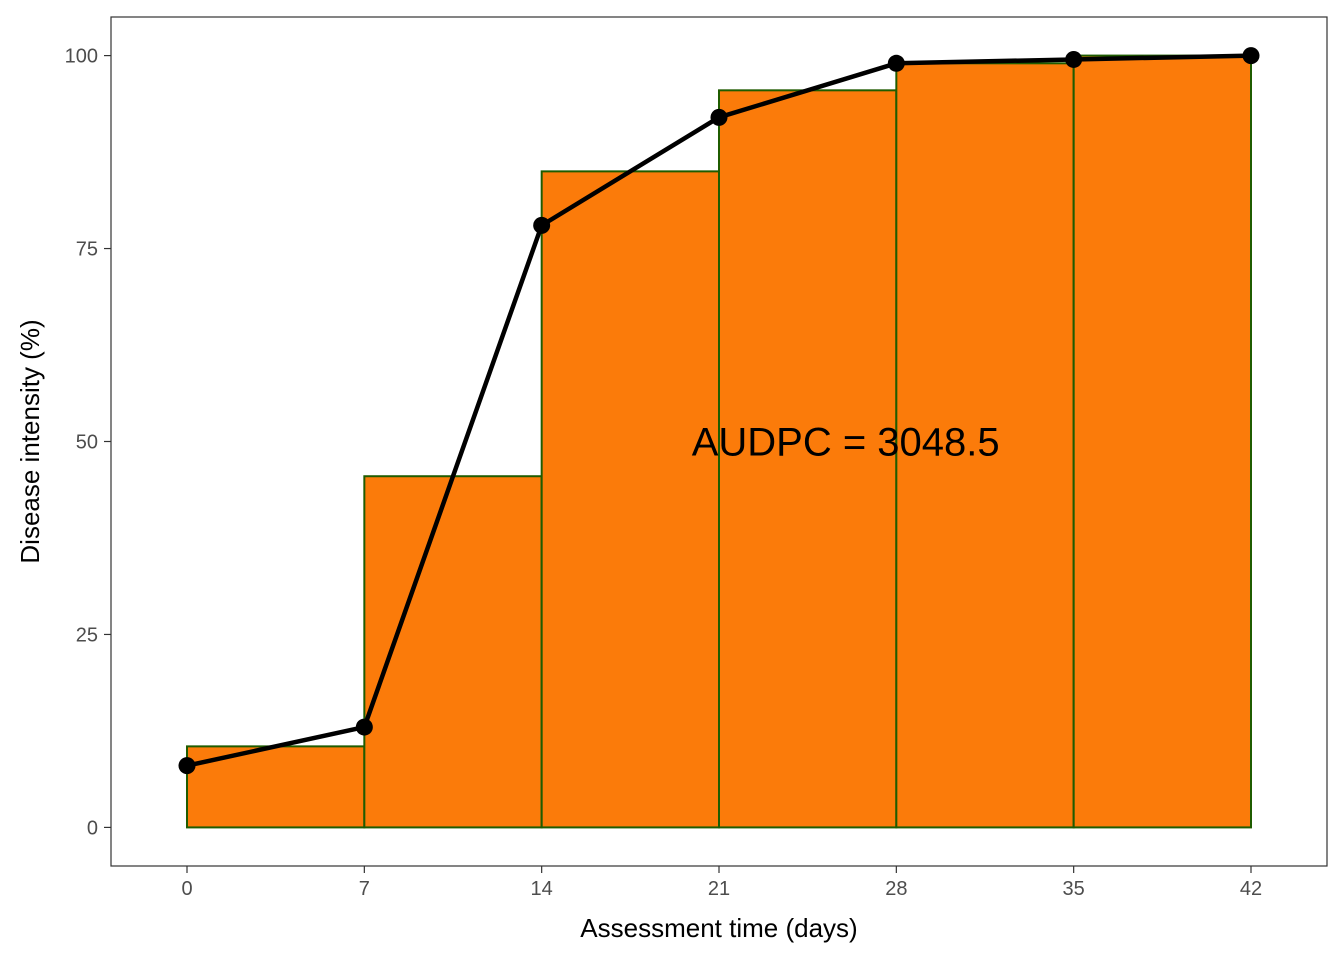 The height and width of the screenshot is (960, 1344). Describe the element at coordinates (92, 828) in the screenshot. I see `y-tick-label: 0` at that location.